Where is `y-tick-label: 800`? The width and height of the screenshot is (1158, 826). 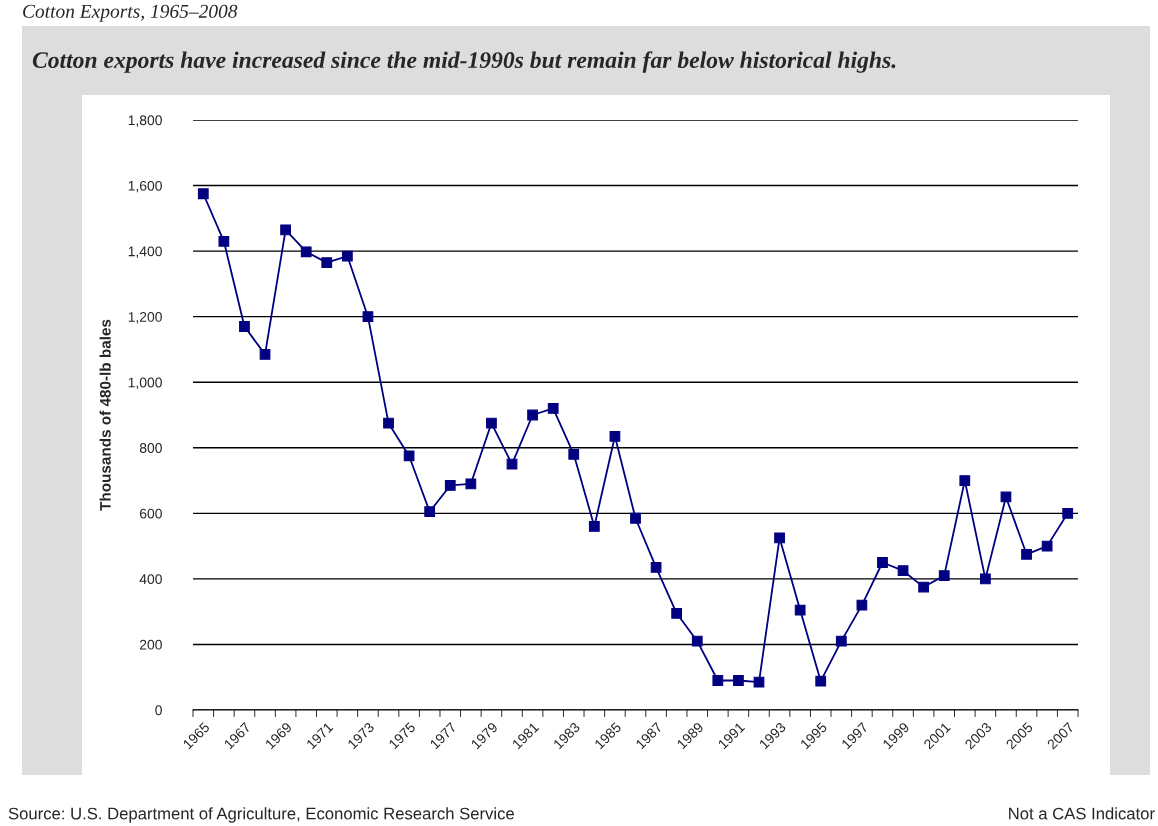 y-tick-label: 800 is located at coordinates (150, 448).